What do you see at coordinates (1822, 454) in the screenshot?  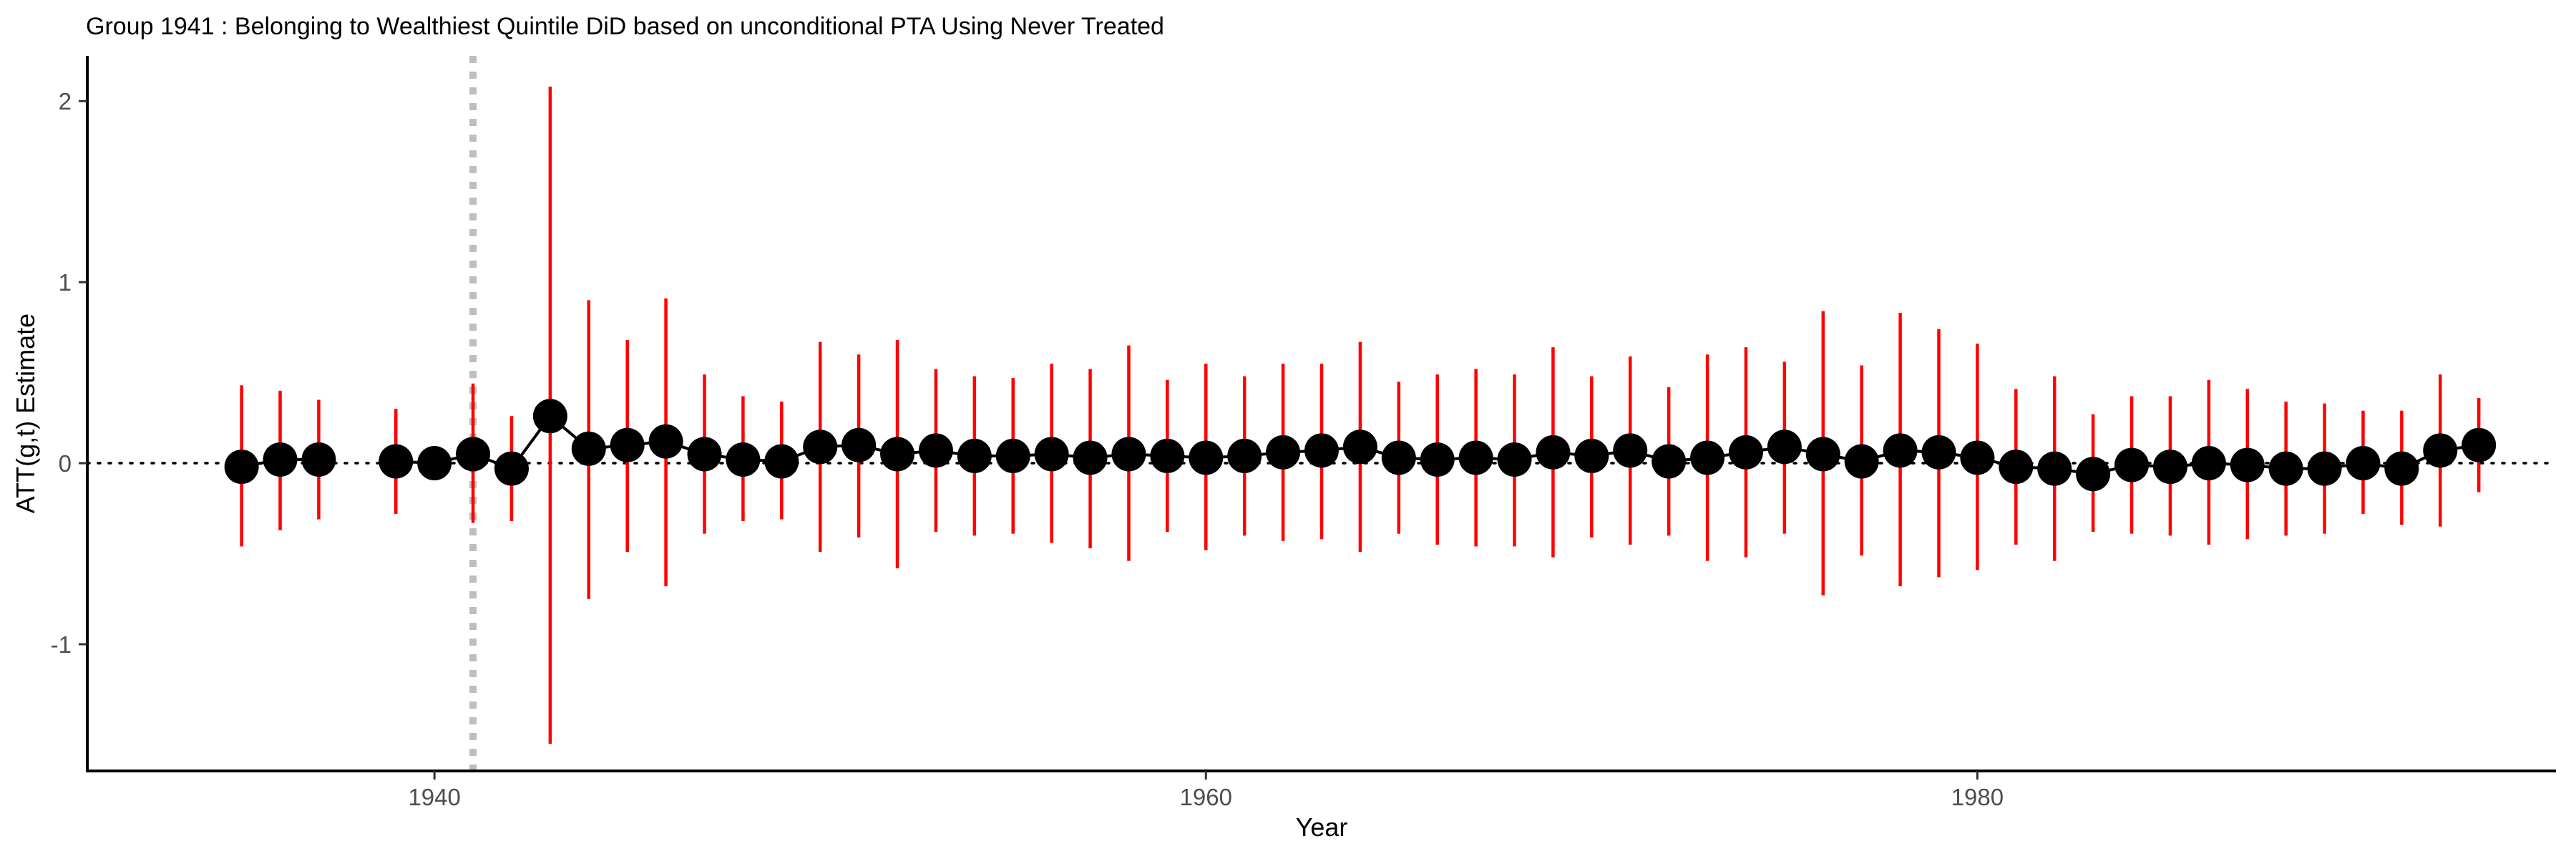 I see `estimate-point-1976` at bounding box center [1822, 454].